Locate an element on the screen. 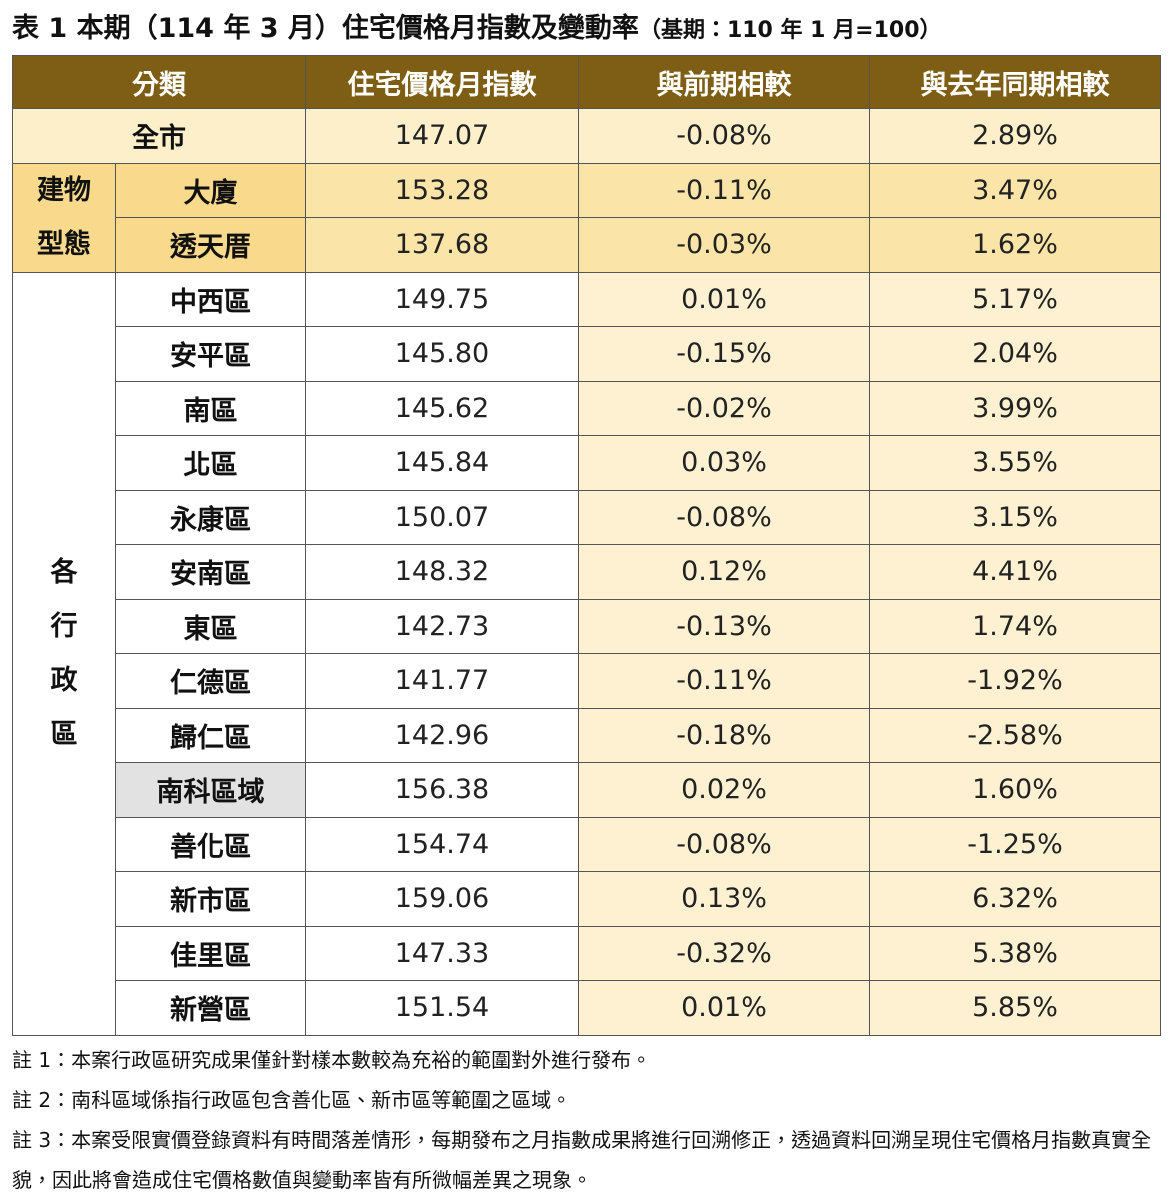 The image size is (1174, 1200). index-value: 145.80 is located at coordinates (442, 354).